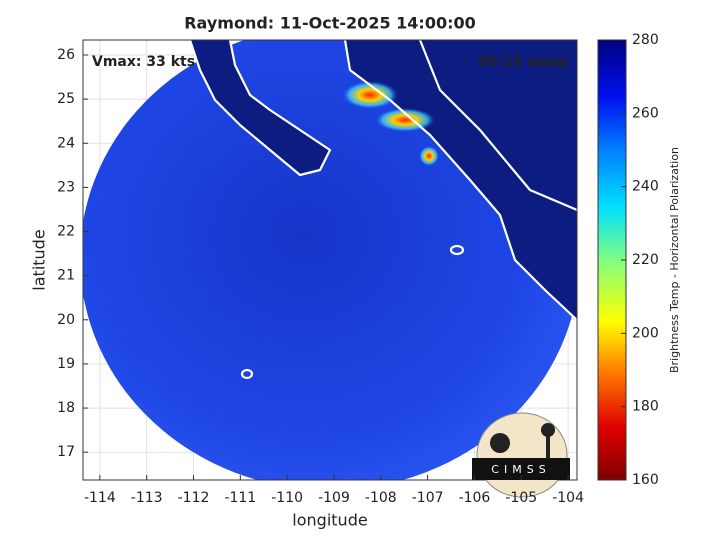  I want to click on x-tick-label: -112, so click(194, 498).